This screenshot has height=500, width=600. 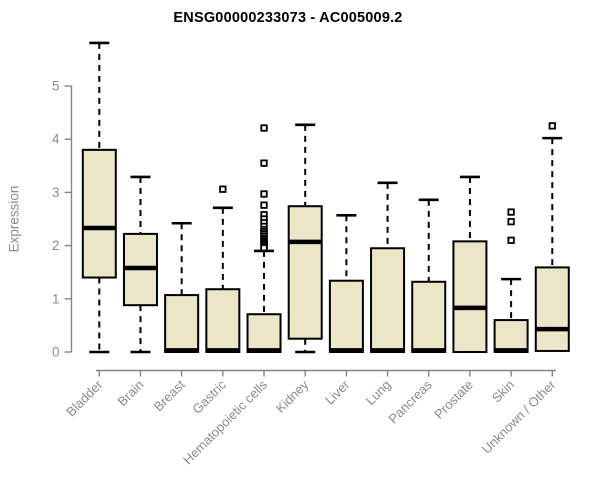 I want to click on box-group-unknown-other: Unknown / Other, so click(x=524, y=289).